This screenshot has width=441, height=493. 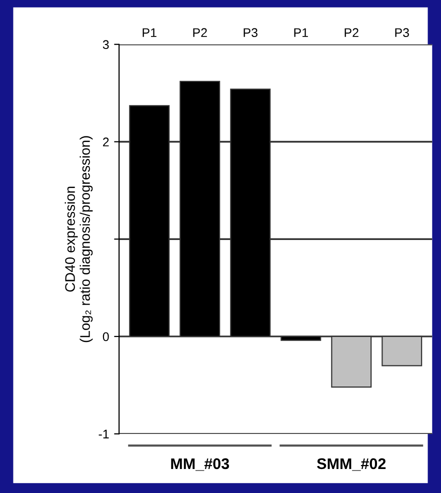 I want to click on y-tick-label: 2, so click(x=106, y=142).